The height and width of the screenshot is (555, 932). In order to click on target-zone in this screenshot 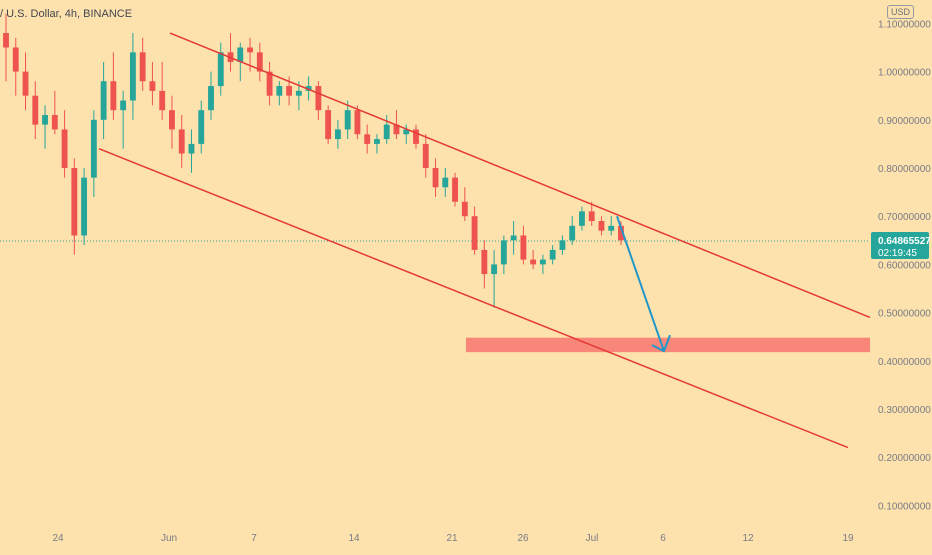, I will do `click(668, 345)`.